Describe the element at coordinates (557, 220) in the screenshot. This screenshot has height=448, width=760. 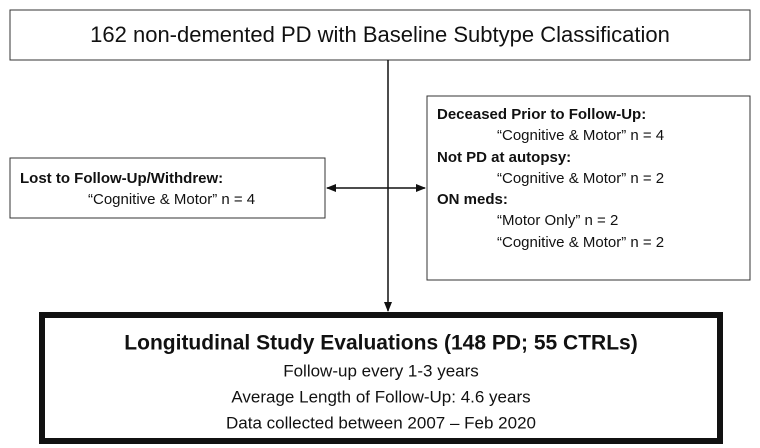
I see `section-item: “Motor Only” n = 2` at that location.